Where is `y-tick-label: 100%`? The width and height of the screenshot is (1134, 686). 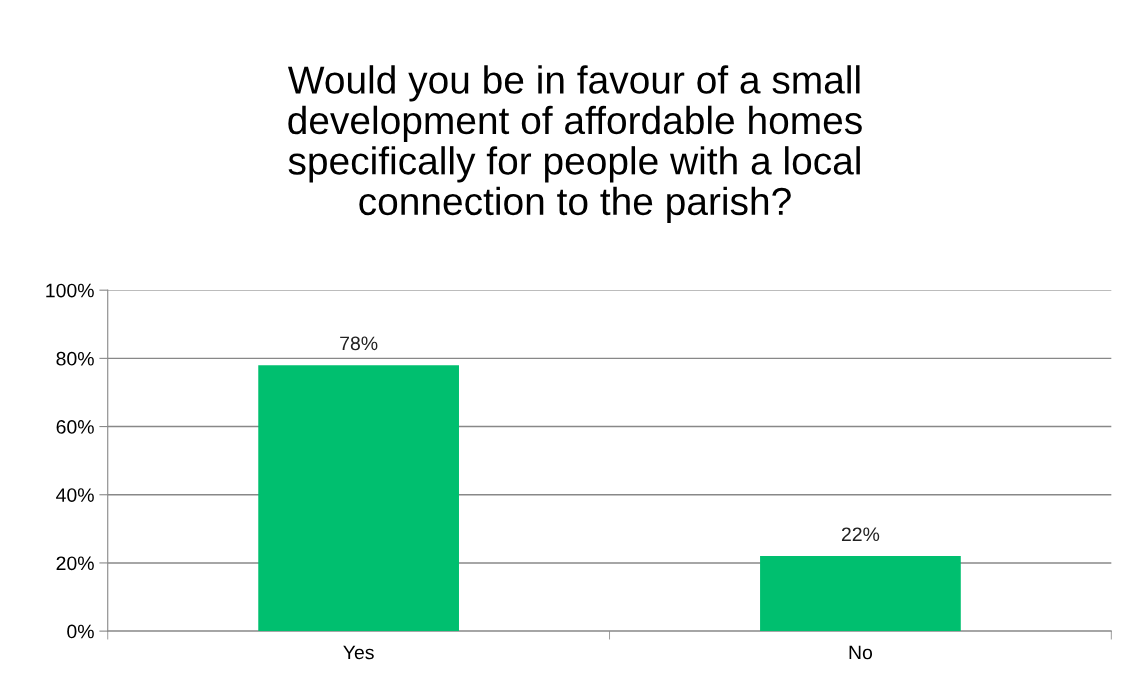
y-tick-label: 100% is located at coordinates (70, 290).